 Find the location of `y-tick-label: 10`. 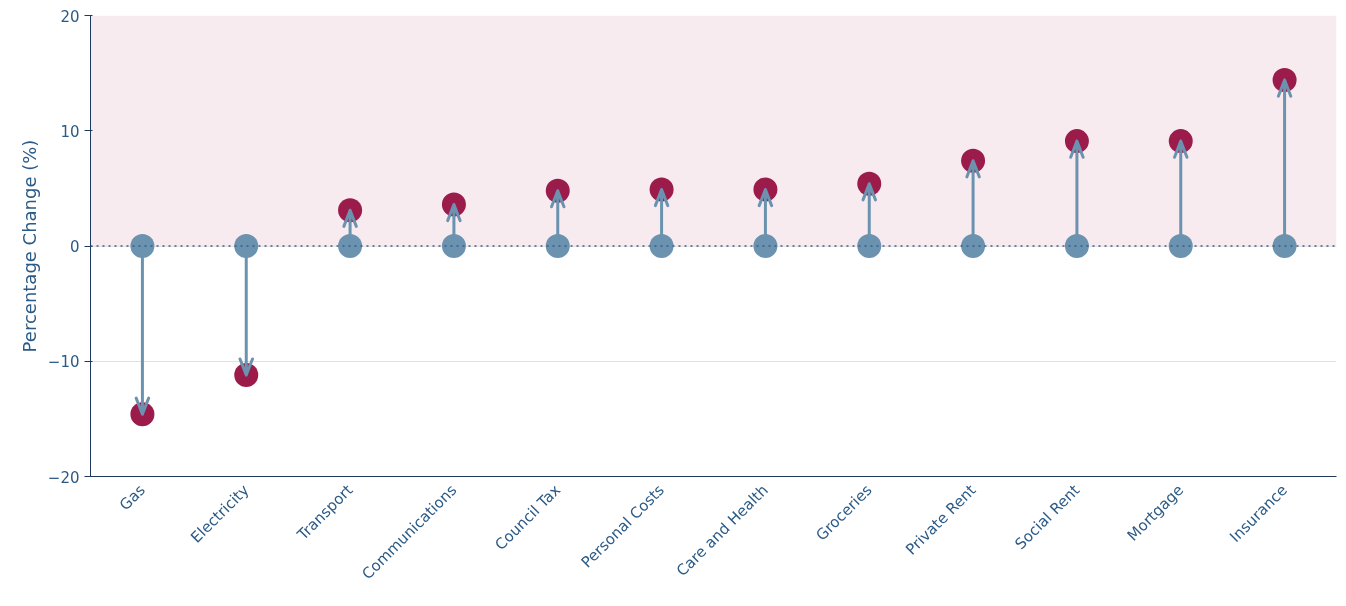

y-tick-label: 10 is located at coordinates (70, 131).